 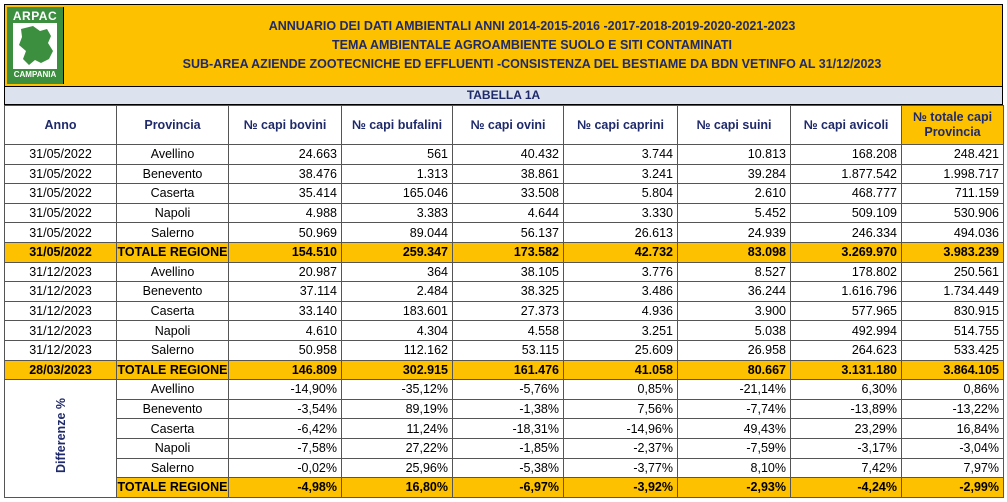 I want to click on value-cell: 146.809, so click(x=285, y=370).